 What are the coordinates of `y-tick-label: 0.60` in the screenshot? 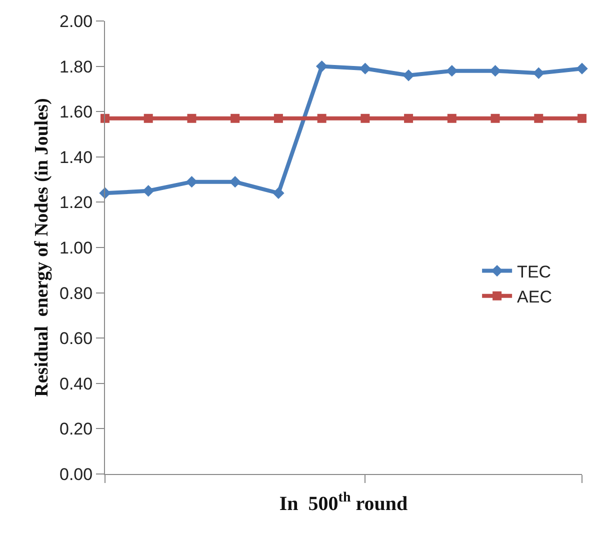 It's located at (76, 338).